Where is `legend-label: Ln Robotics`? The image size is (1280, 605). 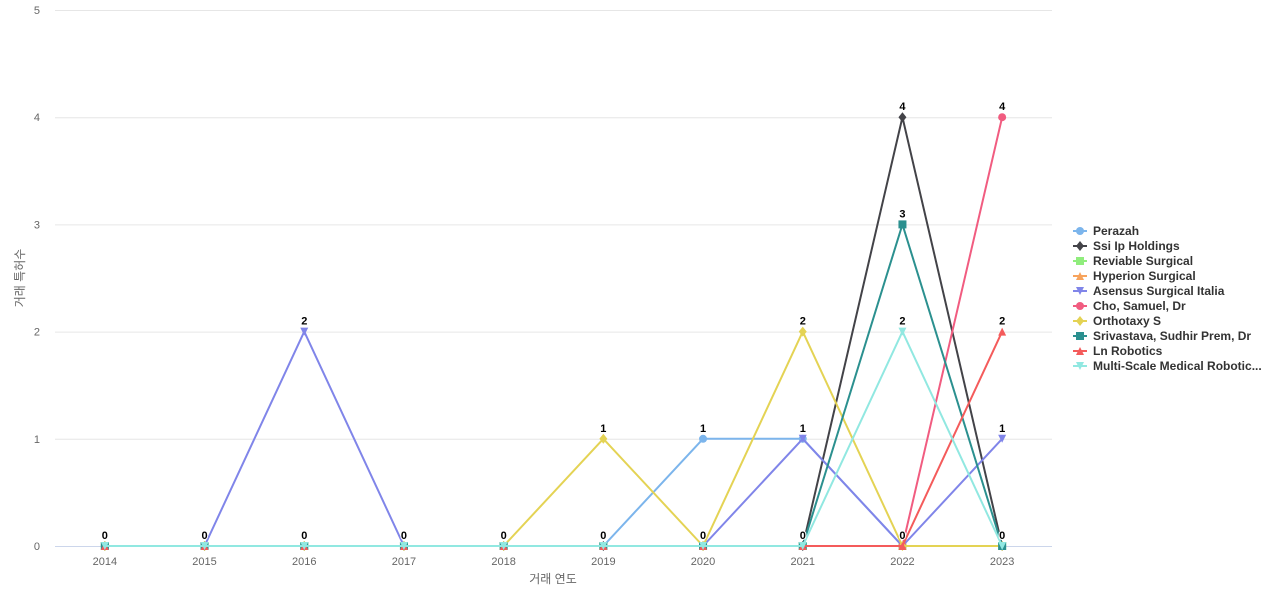
legend-label: Ln Robotics is located at coordinates (1128, 351).